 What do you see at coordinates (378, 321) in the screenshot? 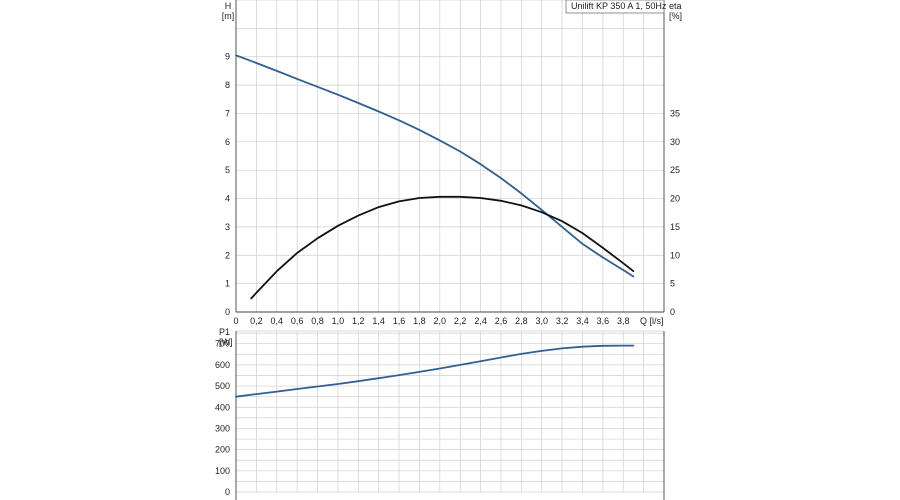
I see `x-tick-label: 1,4` at bounding box center [378, 321].